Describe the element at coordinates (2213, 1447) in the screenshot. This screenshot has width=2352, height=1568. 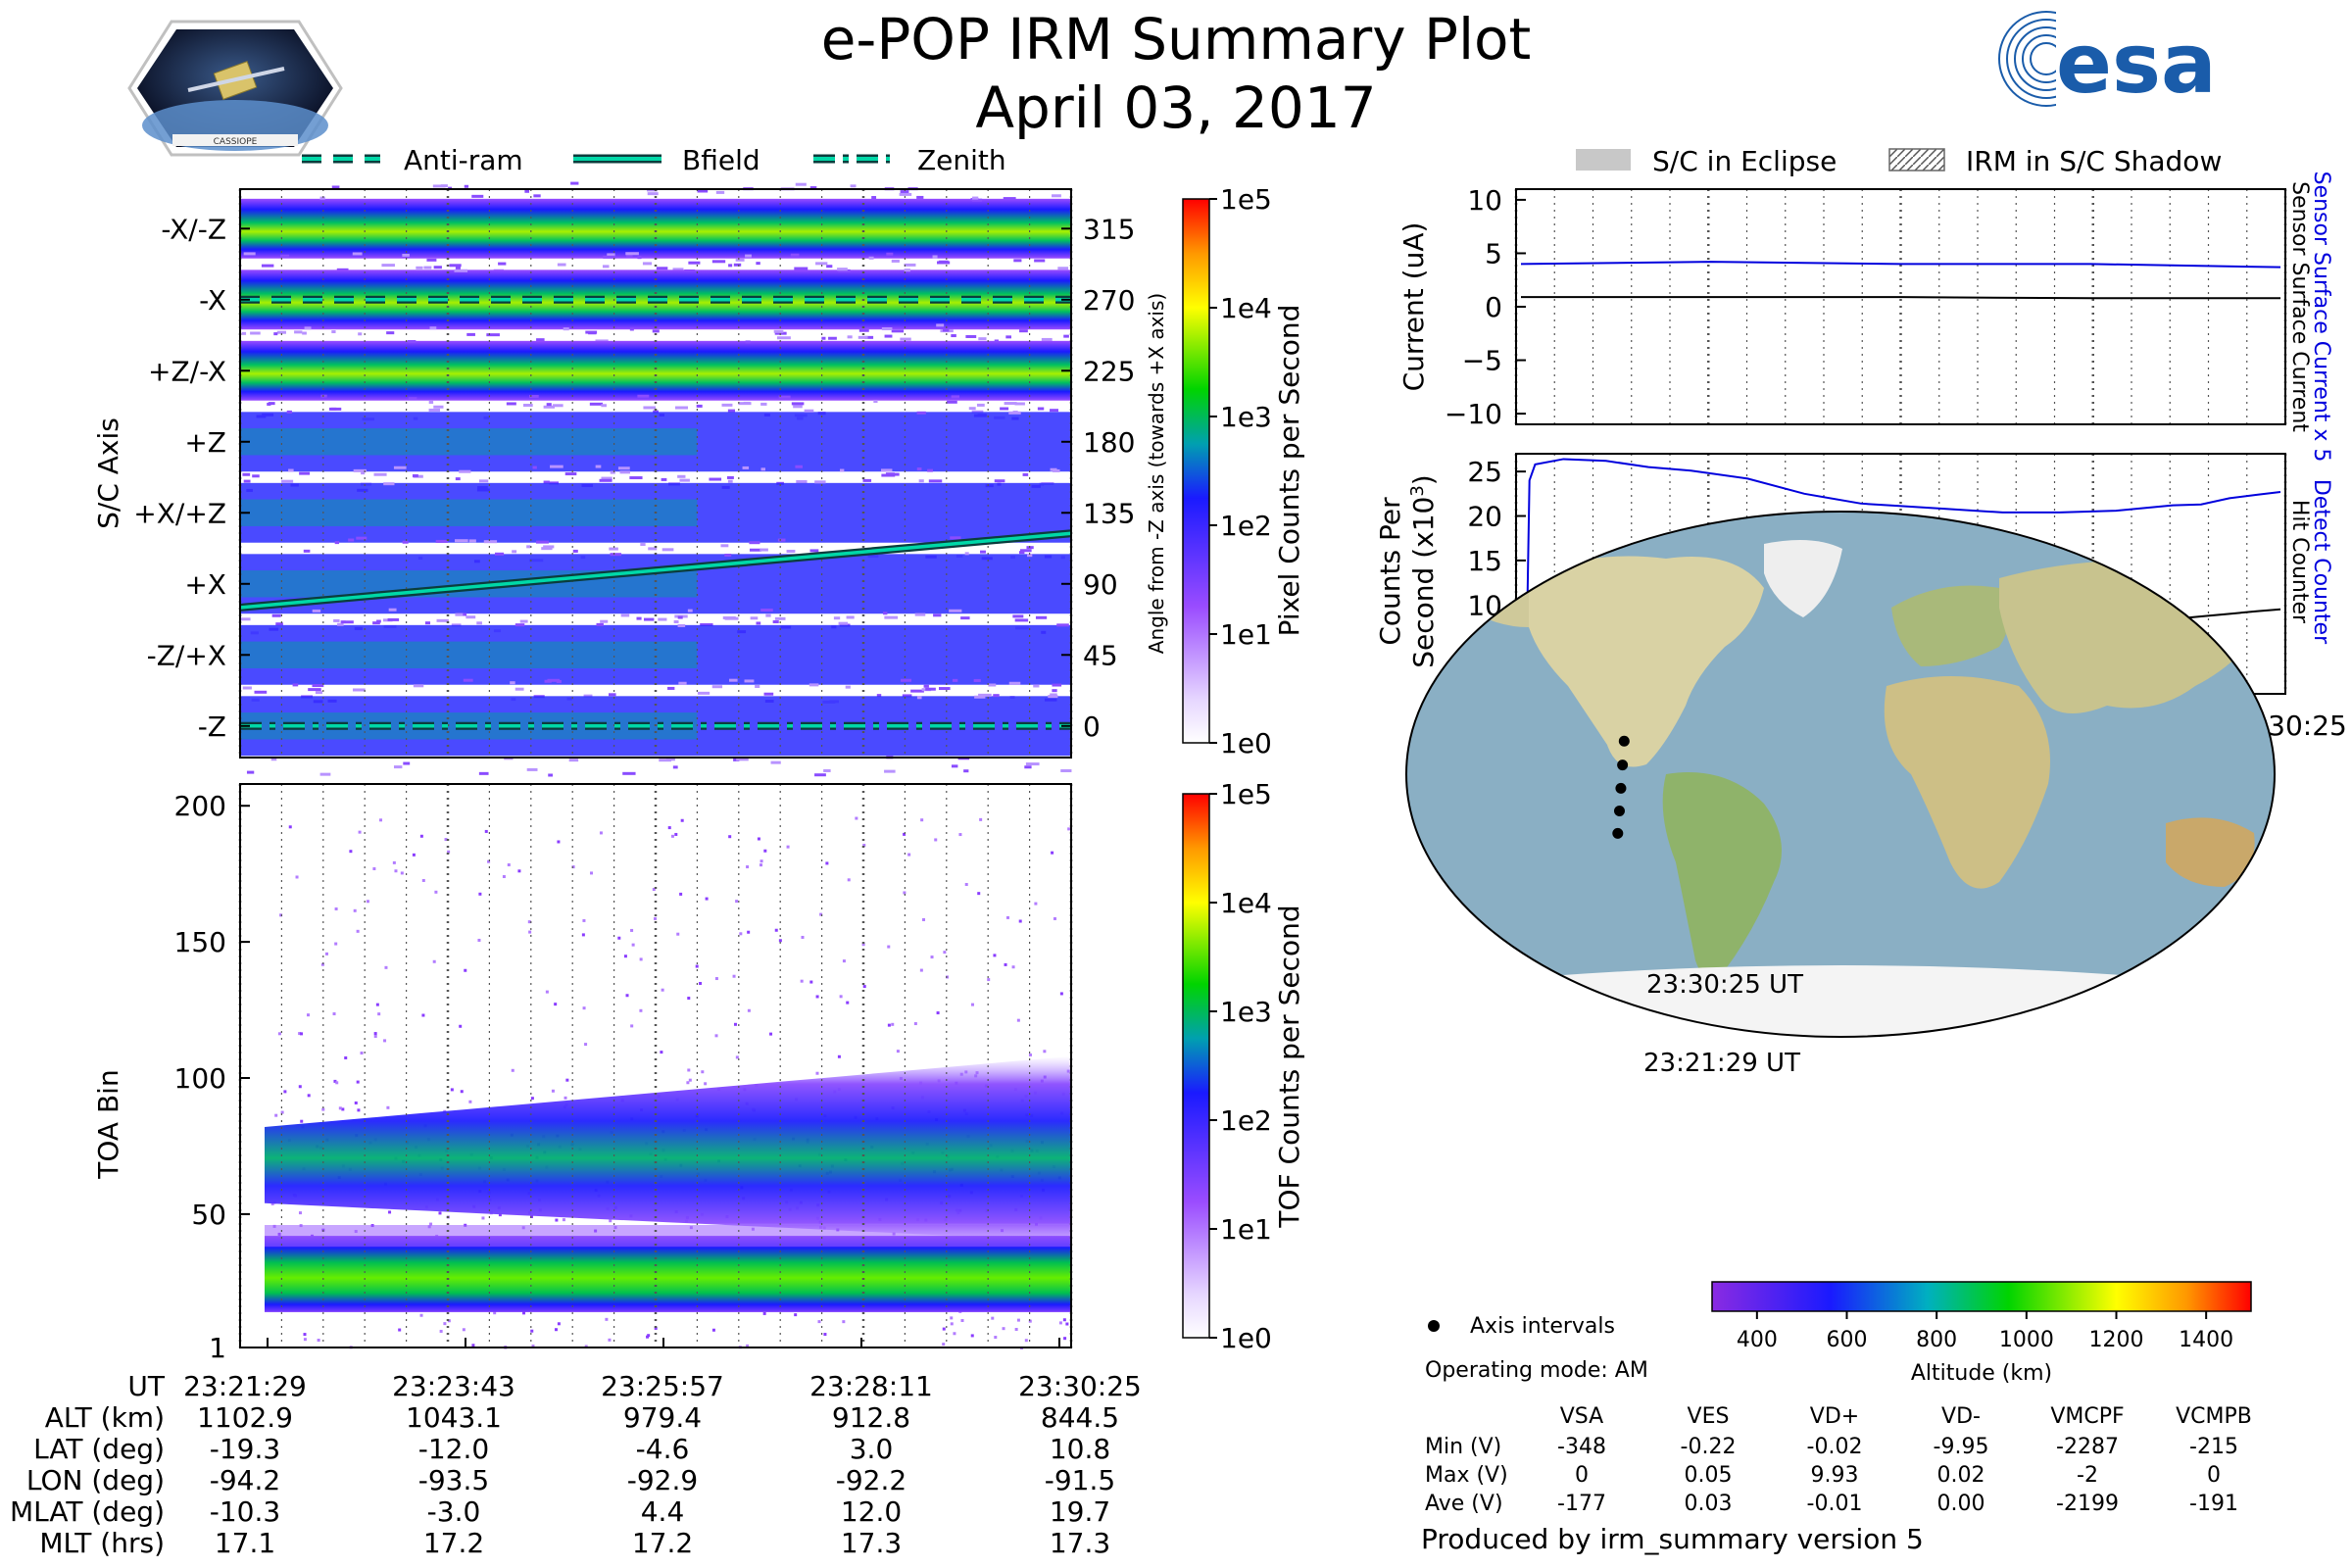
I see `voltage-value: -215` at that location.